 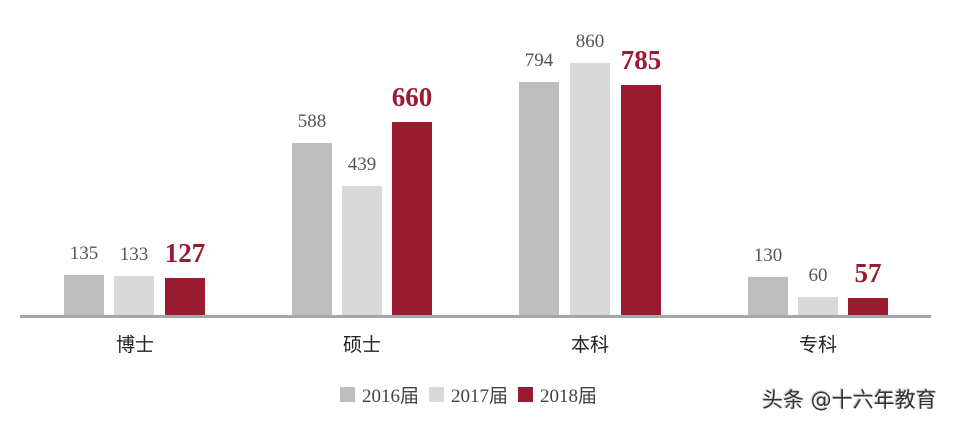 What do you see at coordinates (590, 189) in the screenshot?
I see `bar-bachelor-2017` at bounding box center [590, 189].